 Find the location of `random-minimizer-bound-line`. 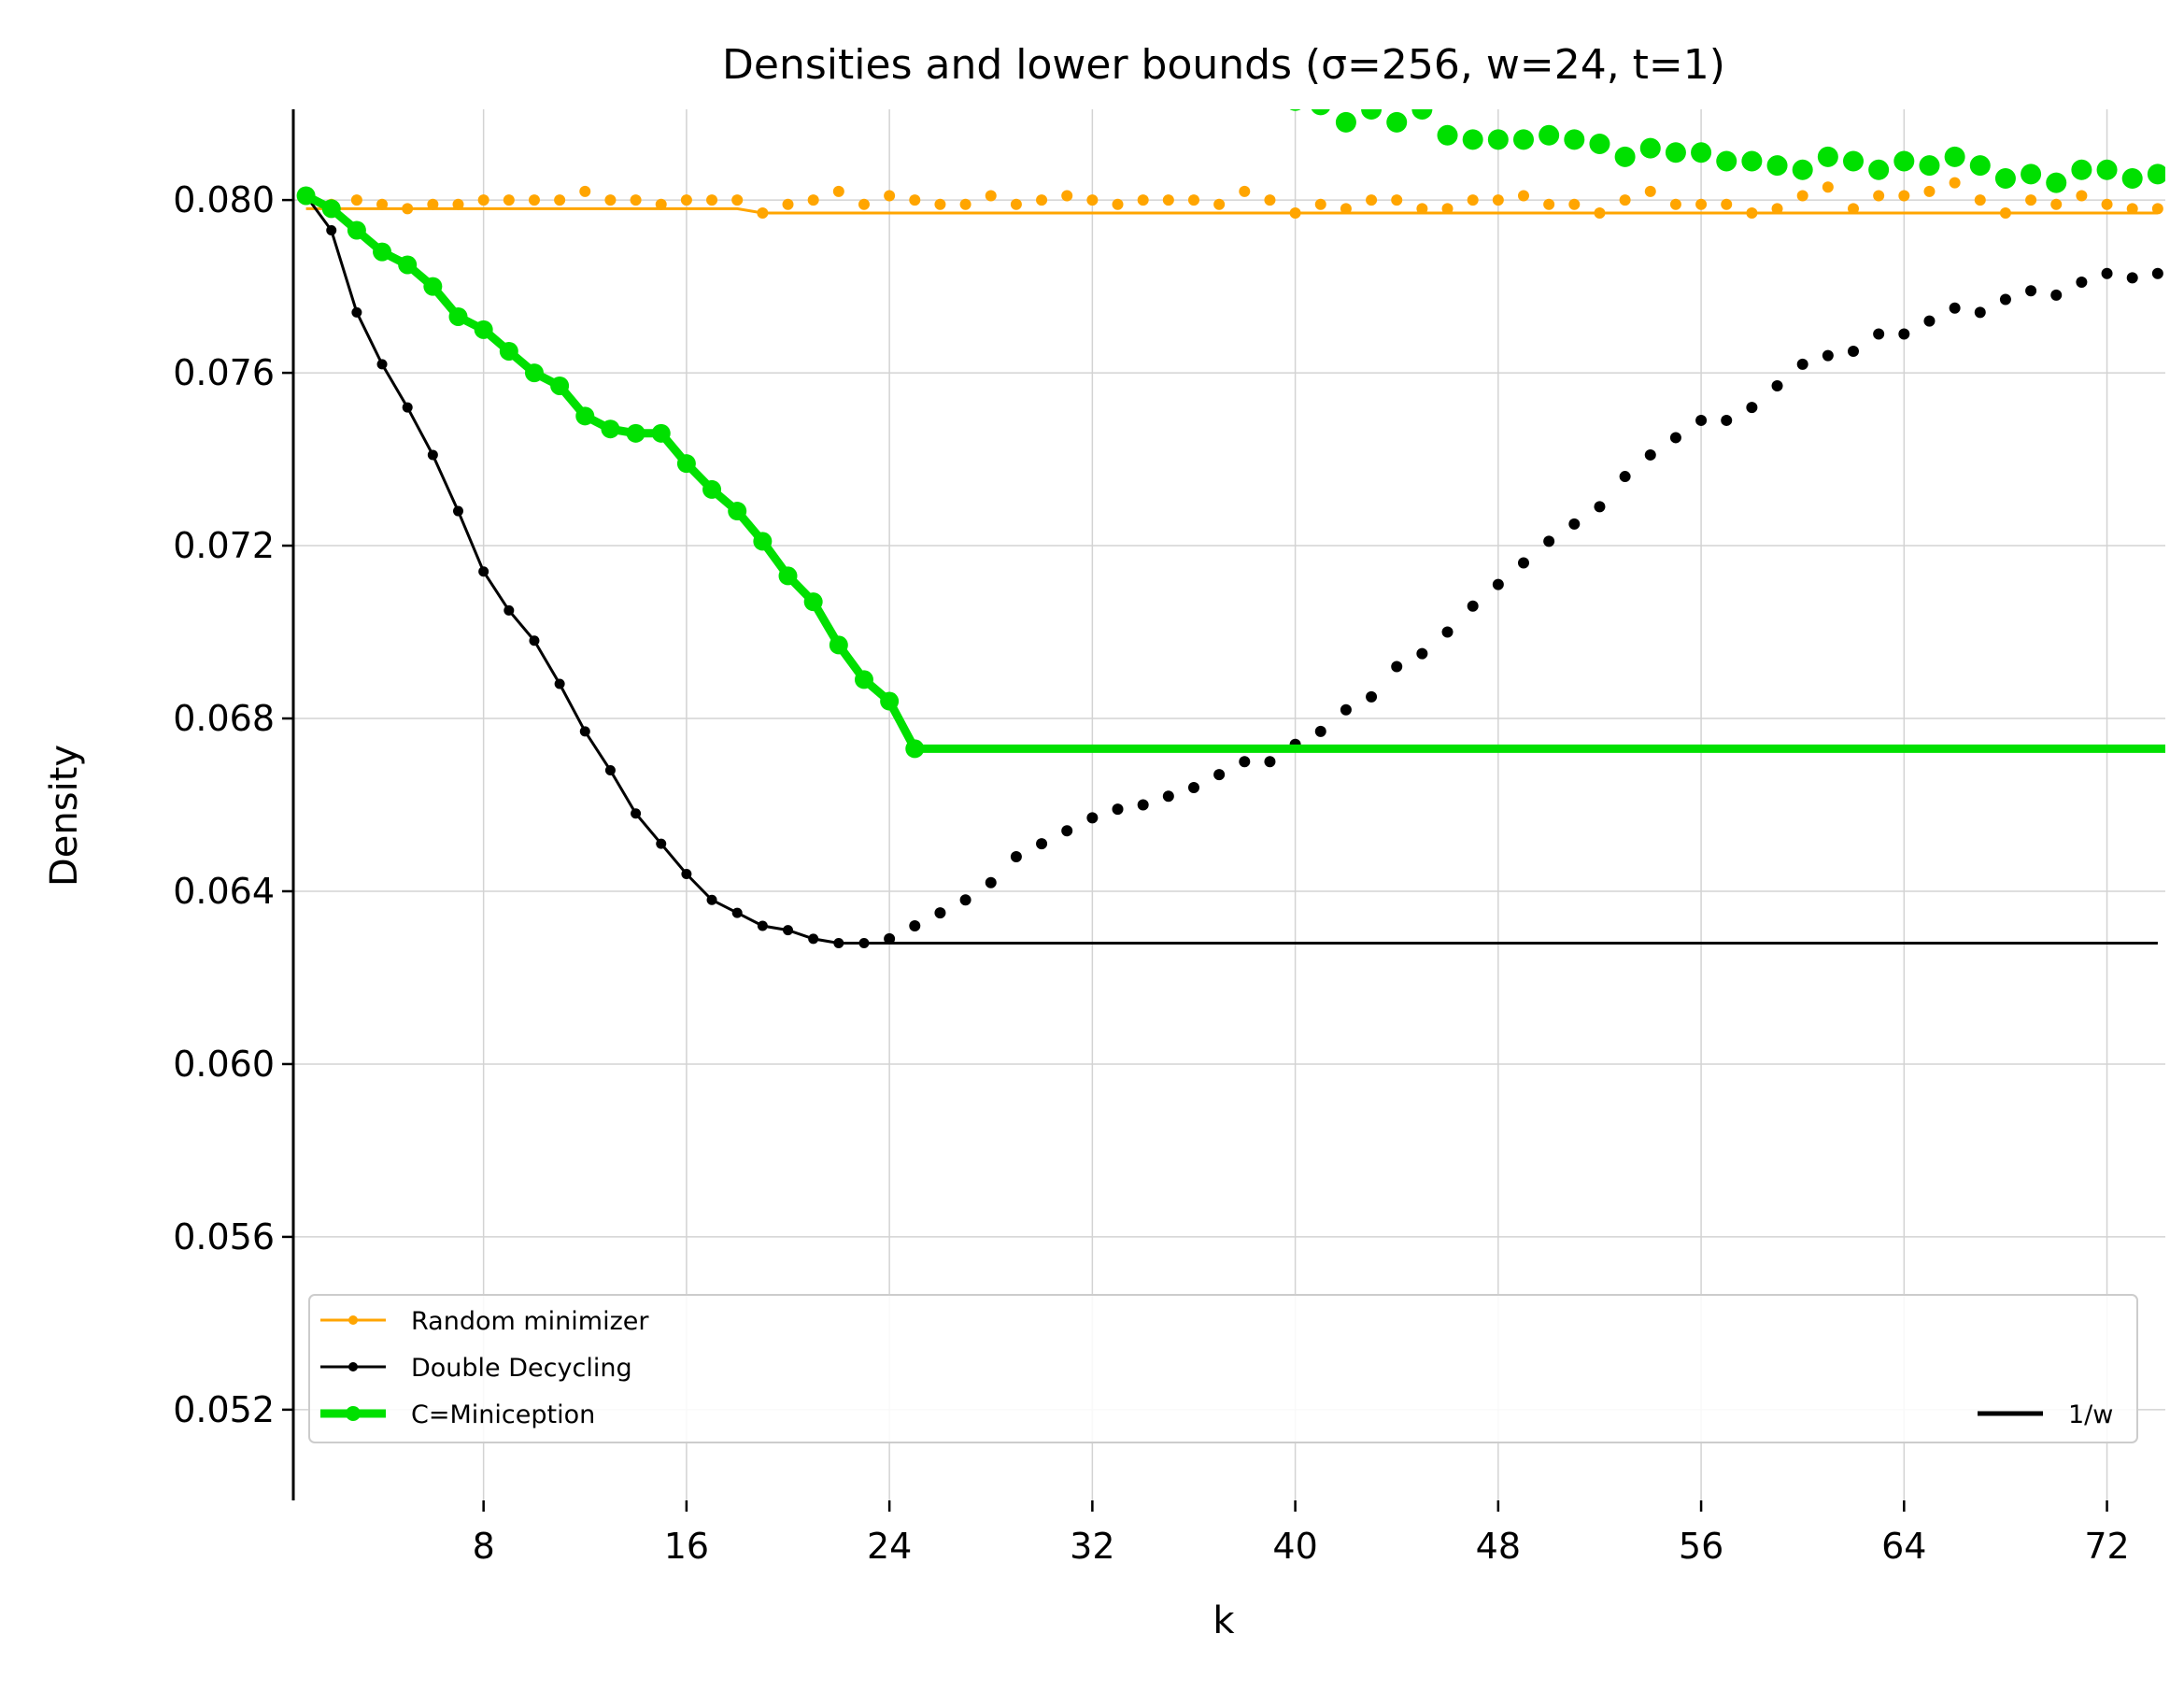

random-minimizer-bound-line is located at coordinates (1231, 210).